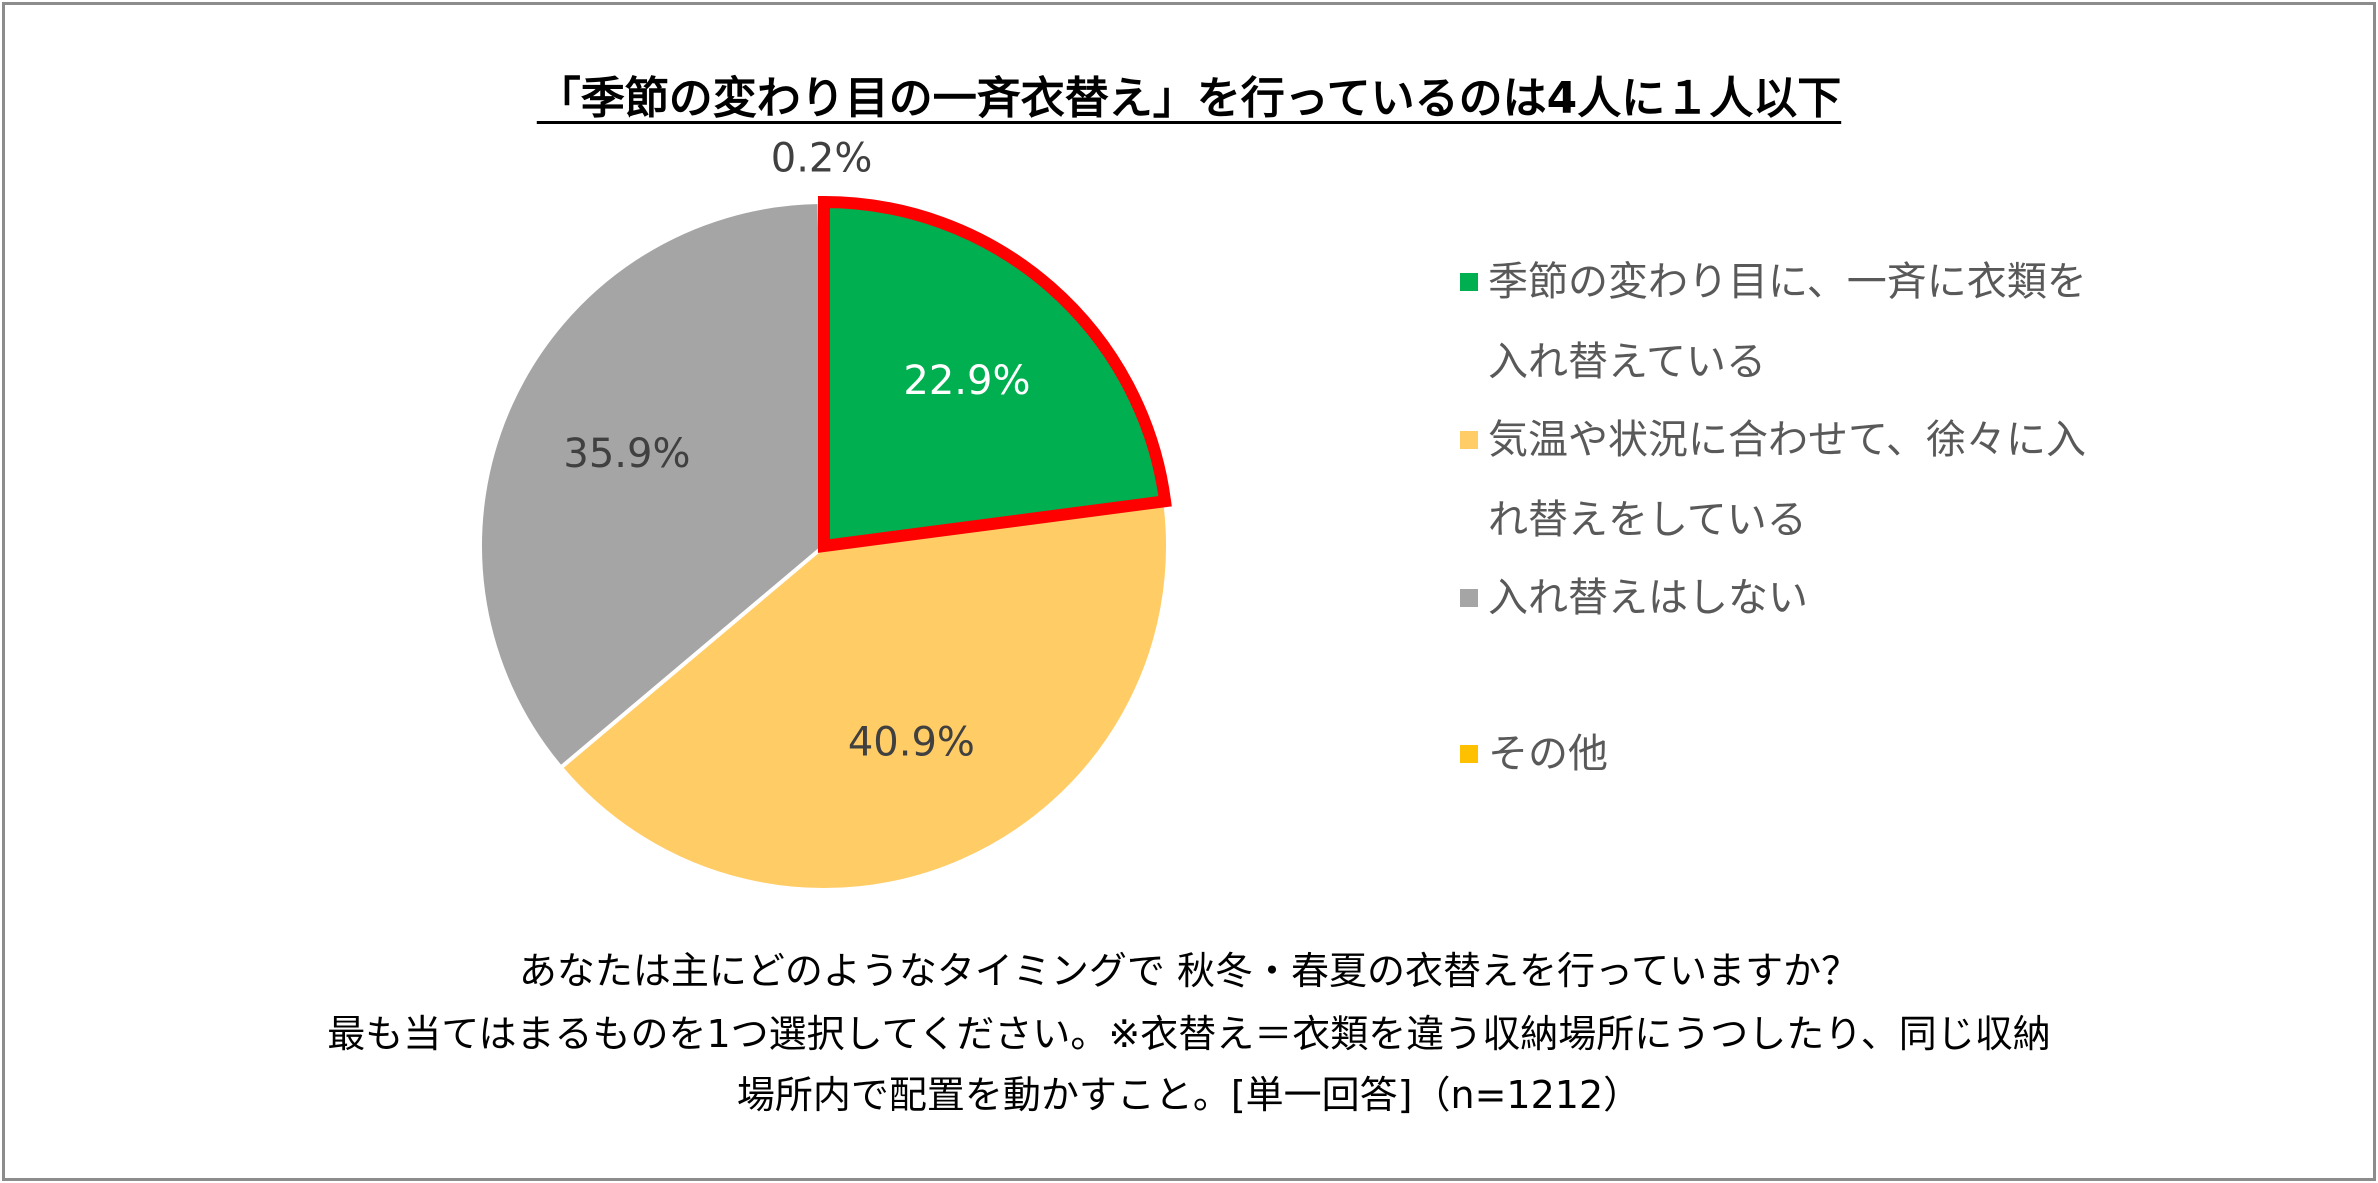  I want to click on legend-item: 季節の変わり目に、一斉に衣類を入れ替えている, so click(1780, 322).